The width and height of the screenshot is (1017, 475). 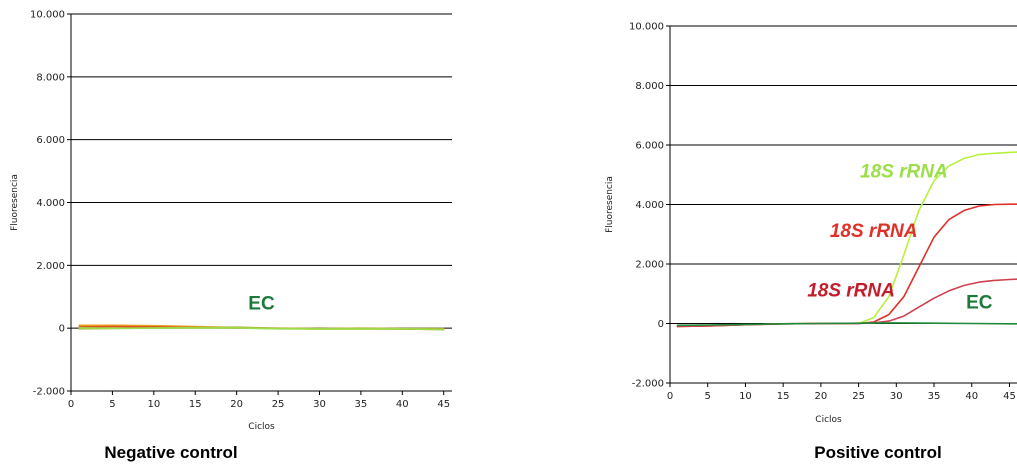 I want to click on chart-caption: Negative control, so click(x=170, y=452).